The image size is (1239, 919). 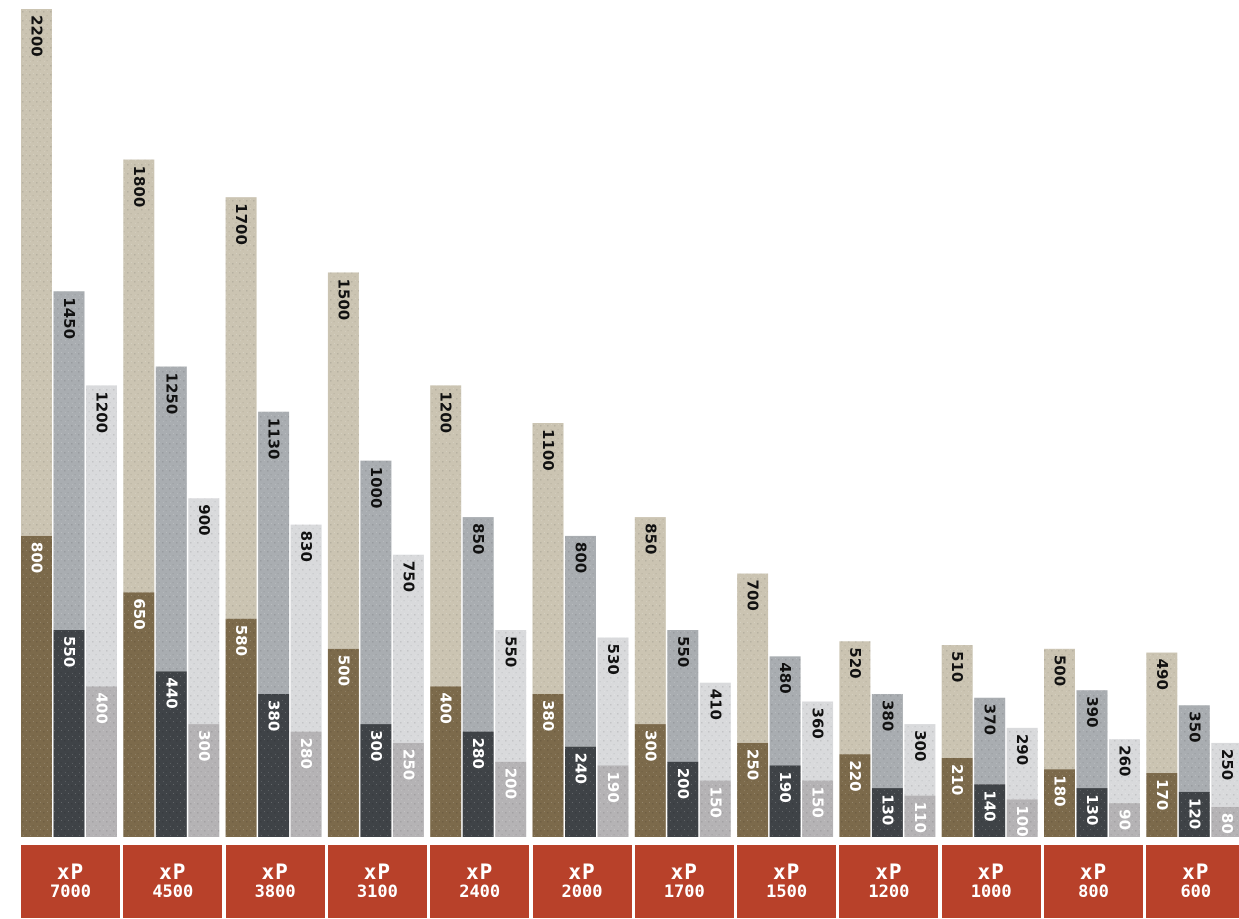 I want to click on group-9-bar-b-base-label: 130, so click(x=887, y=809).